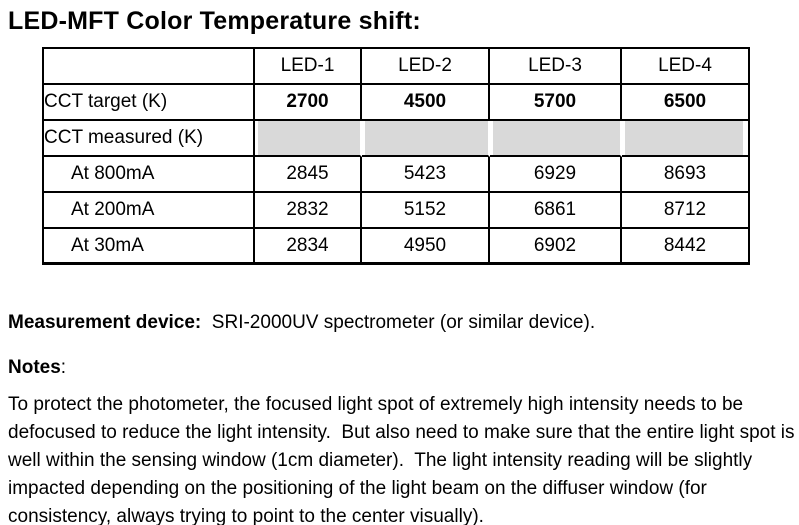  Describe the element at coordinates (63, 367) in the screenshot. I see `notes-colon: :` at that location.